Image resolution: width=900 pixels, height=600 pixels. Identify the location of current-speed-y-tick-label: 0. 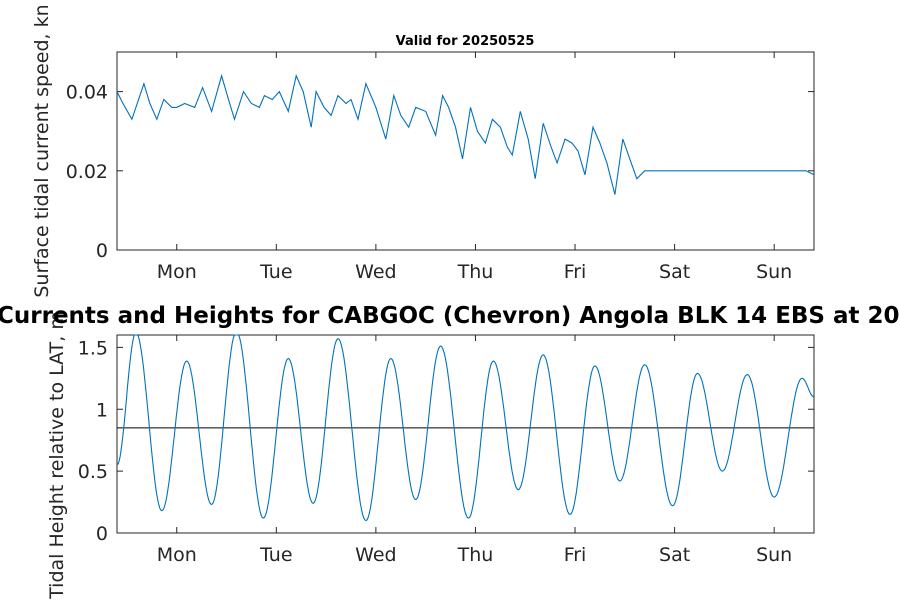
(102, 251).